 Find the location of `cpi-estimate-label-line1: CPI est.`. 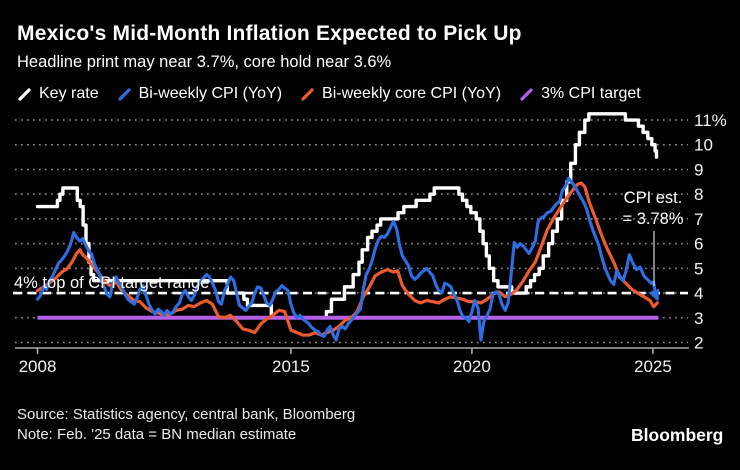

cpi-estimate-label-line1: CPI est. is located at coordinates (653, 198).